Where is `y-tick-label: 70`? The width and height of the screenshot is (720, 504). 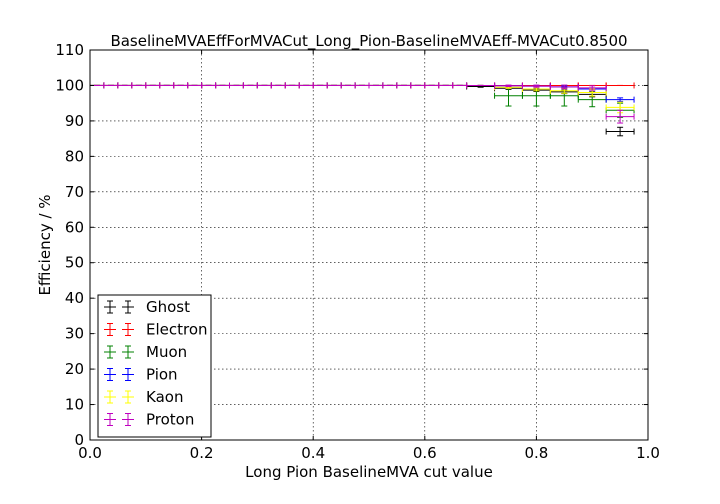
y-tick-label: 70 is located at coordinates (74, 192).